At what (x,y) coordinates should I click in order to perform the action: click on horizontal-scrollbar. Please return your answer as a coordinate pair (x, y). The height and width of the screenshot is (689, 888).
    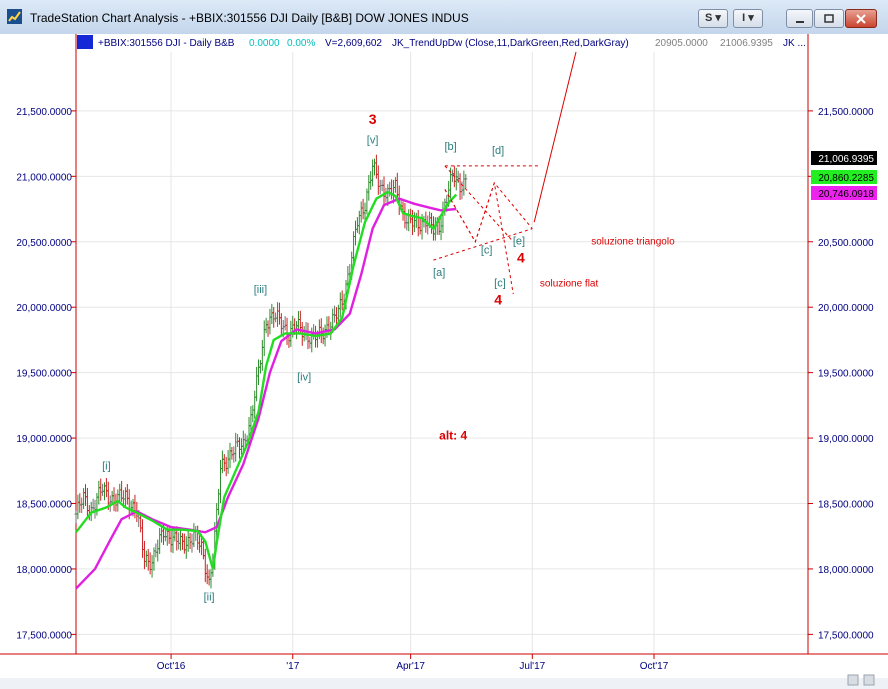
    Looking at the image, I should click on (444, 683).